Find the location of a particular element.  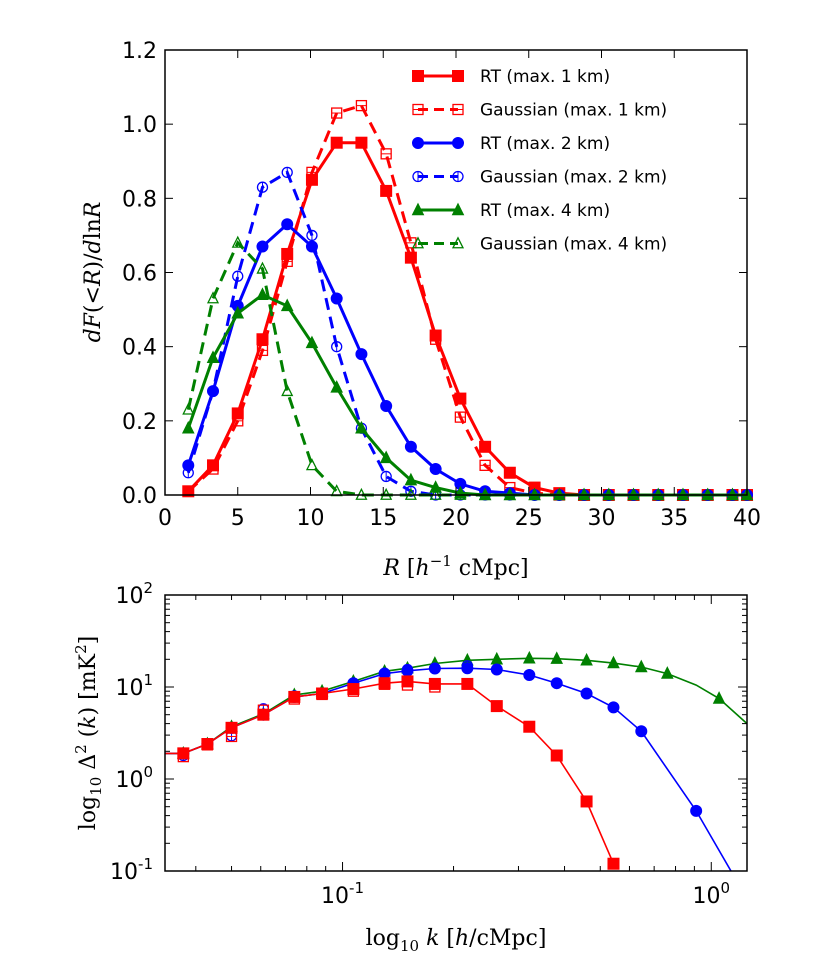

series-line-rt-max-4-km is located at coordinates (466, 395).